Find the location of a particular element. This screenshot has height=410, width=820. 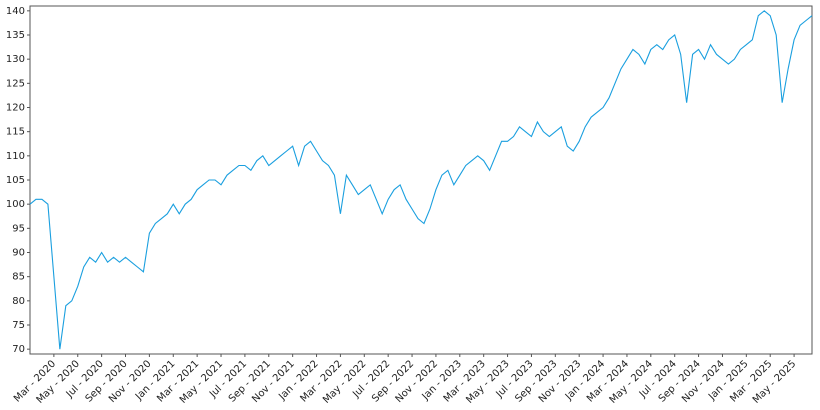

y-tick-label: 140 is located at coordinates (15, 11).